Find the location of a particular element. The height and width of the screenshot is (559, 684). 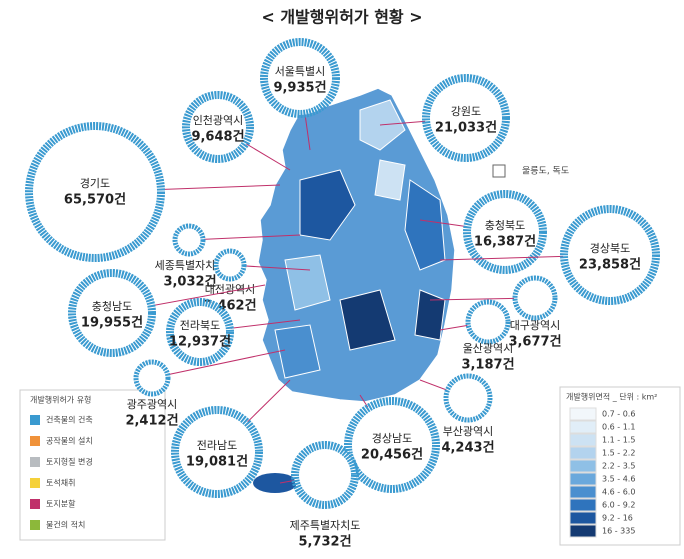

page-title: < 개발행위허가 현황 > is located at coordinates (341, 17).